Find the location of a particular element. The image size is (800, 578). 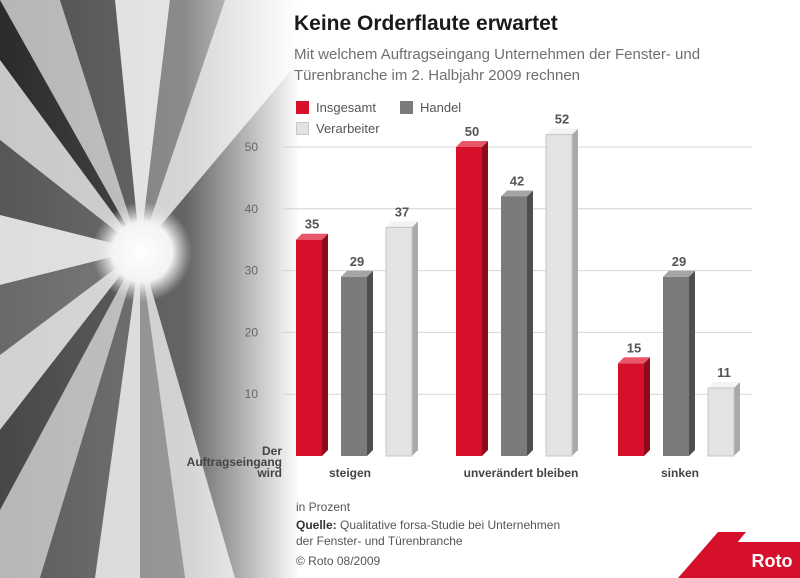

chart-title: Keine Orderflaute erwartet is located at coordinates (426, 23).